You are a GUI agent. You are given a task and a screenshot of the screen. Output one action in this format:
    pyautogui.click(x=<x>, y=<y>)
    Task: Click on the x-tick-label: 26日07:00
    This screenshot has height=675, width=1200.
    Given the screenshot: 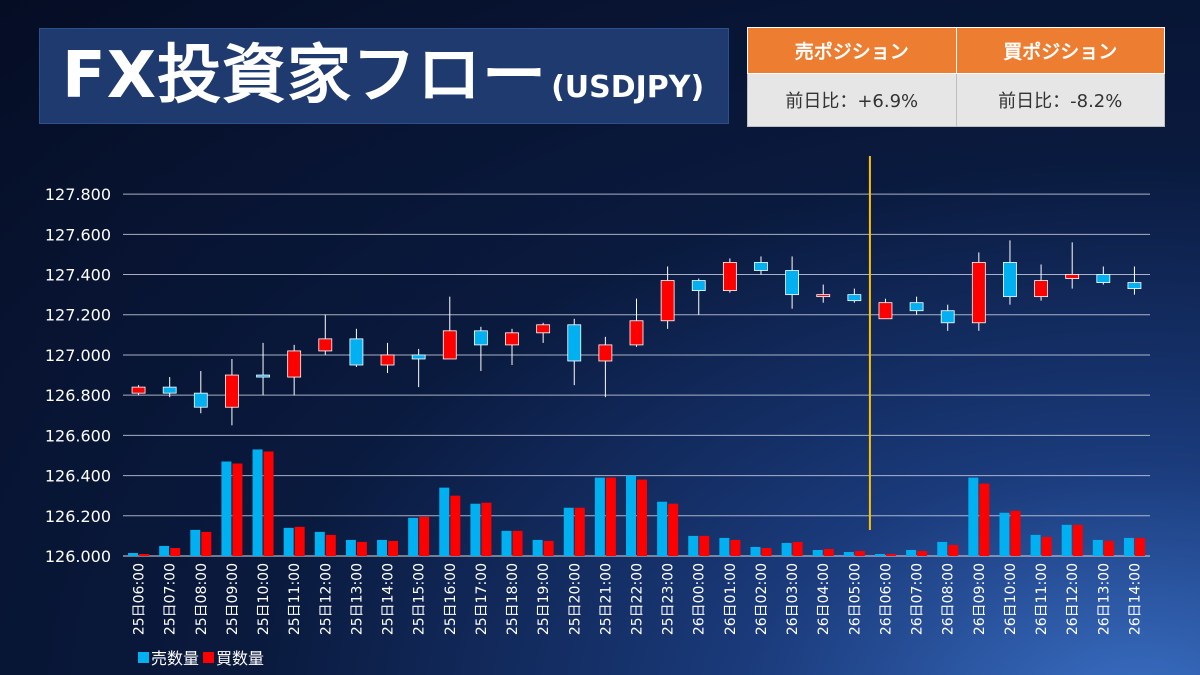 What is the action you would take?
    pyautogui.click(x=918, y=599)
    